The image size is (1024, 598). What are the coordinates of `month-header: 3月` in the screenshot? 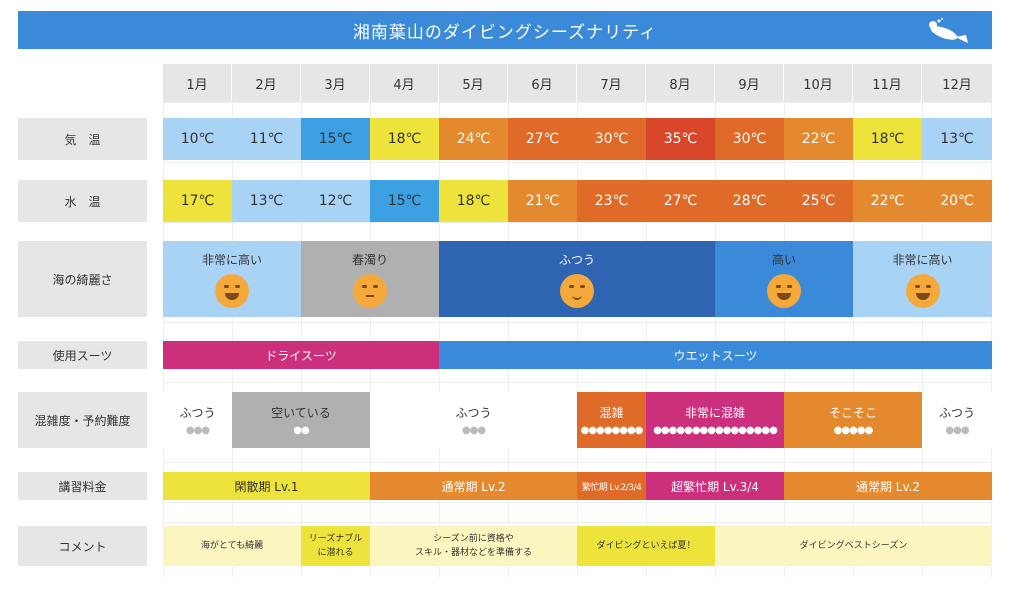 It's located at (335, 83).